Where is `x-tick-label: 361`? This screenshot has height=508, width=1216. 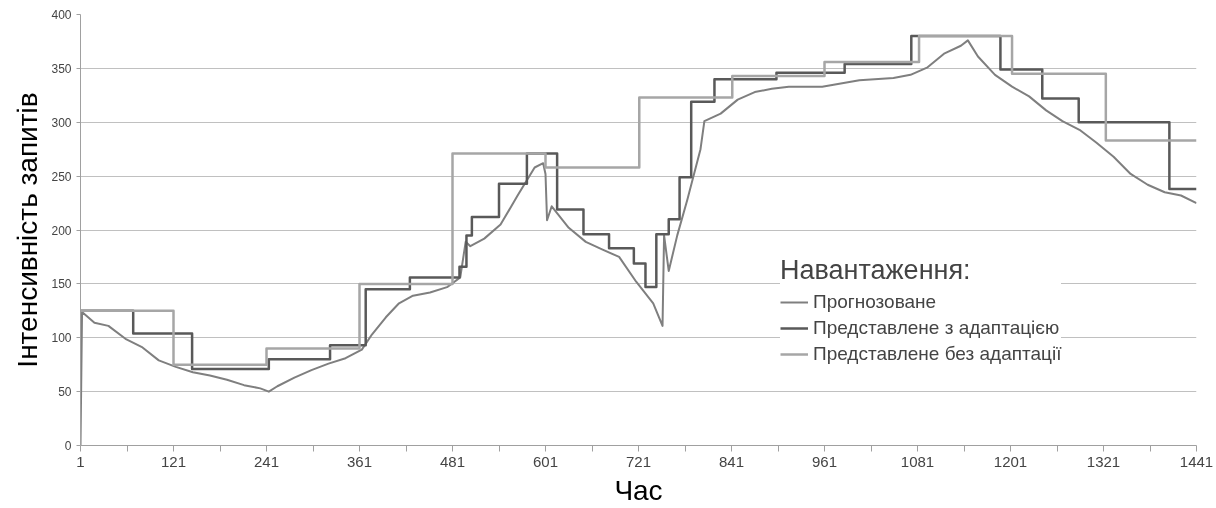 x-tick-label: 361 is located at coordinates (359, 461).